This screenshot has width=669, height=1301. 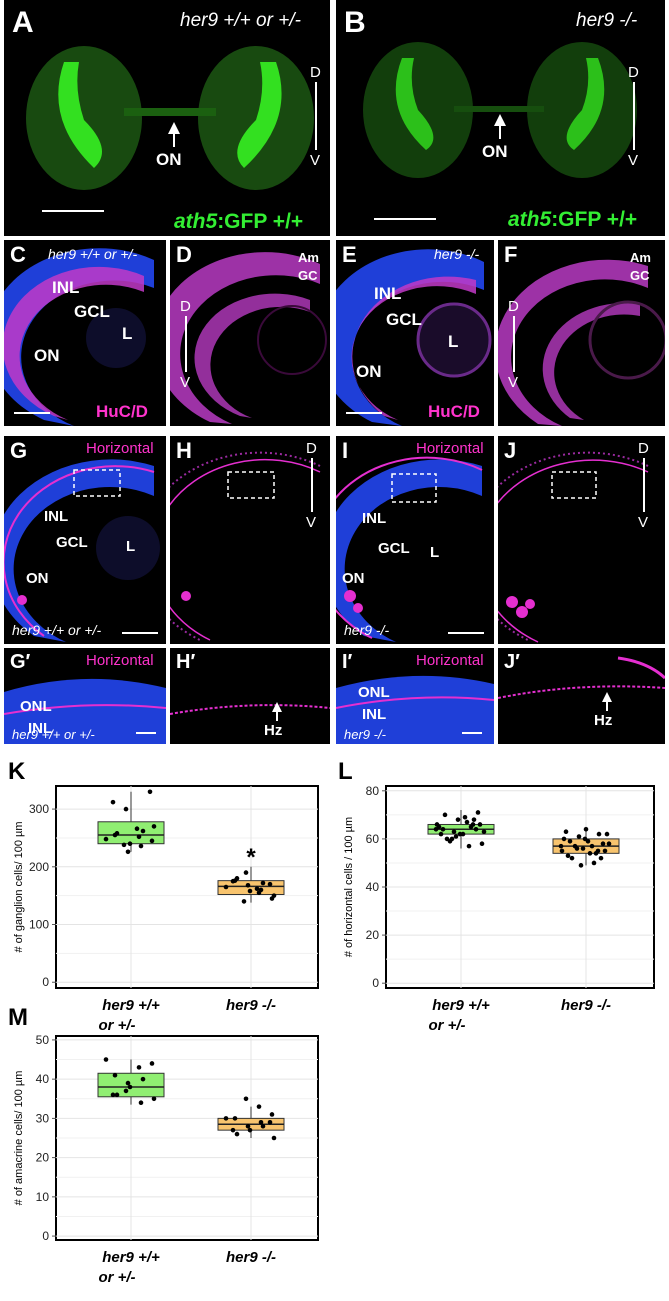 What do you see at coordinates (355, 22) in the screenshot?
I see `panel-b-label: B` at bounding box center [355, 22].